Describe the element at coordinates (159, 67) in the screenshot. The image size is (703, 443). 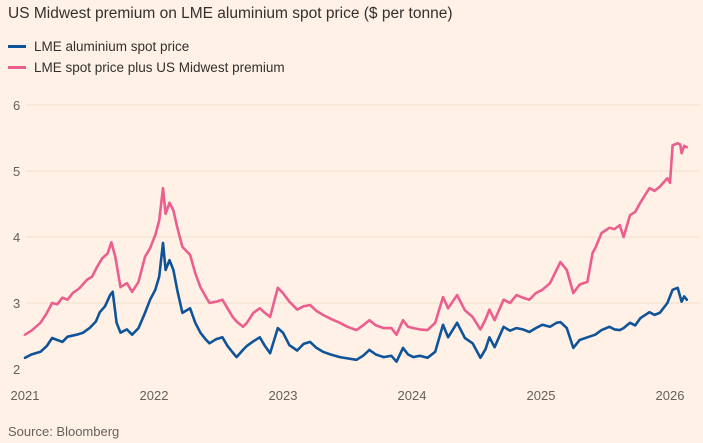
I see `legend-label-premium: LME spot price plus US Midwest premium` at that location.